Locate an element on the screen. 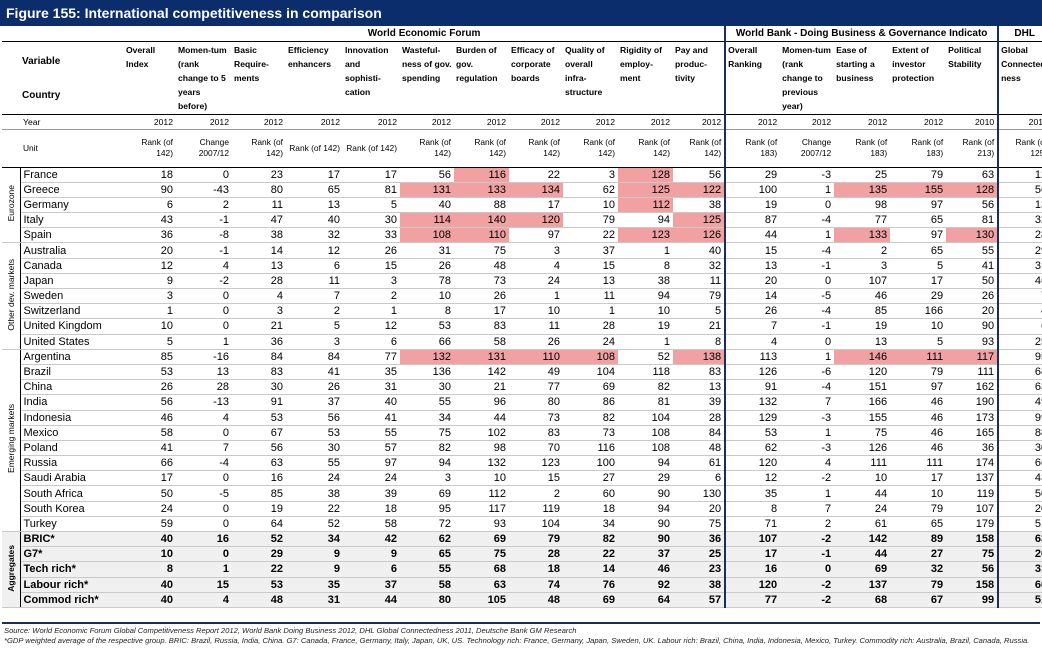 The width and height of the screenshot is (1042, 660). value-cell: 34 is located at coordinates (427, 418).